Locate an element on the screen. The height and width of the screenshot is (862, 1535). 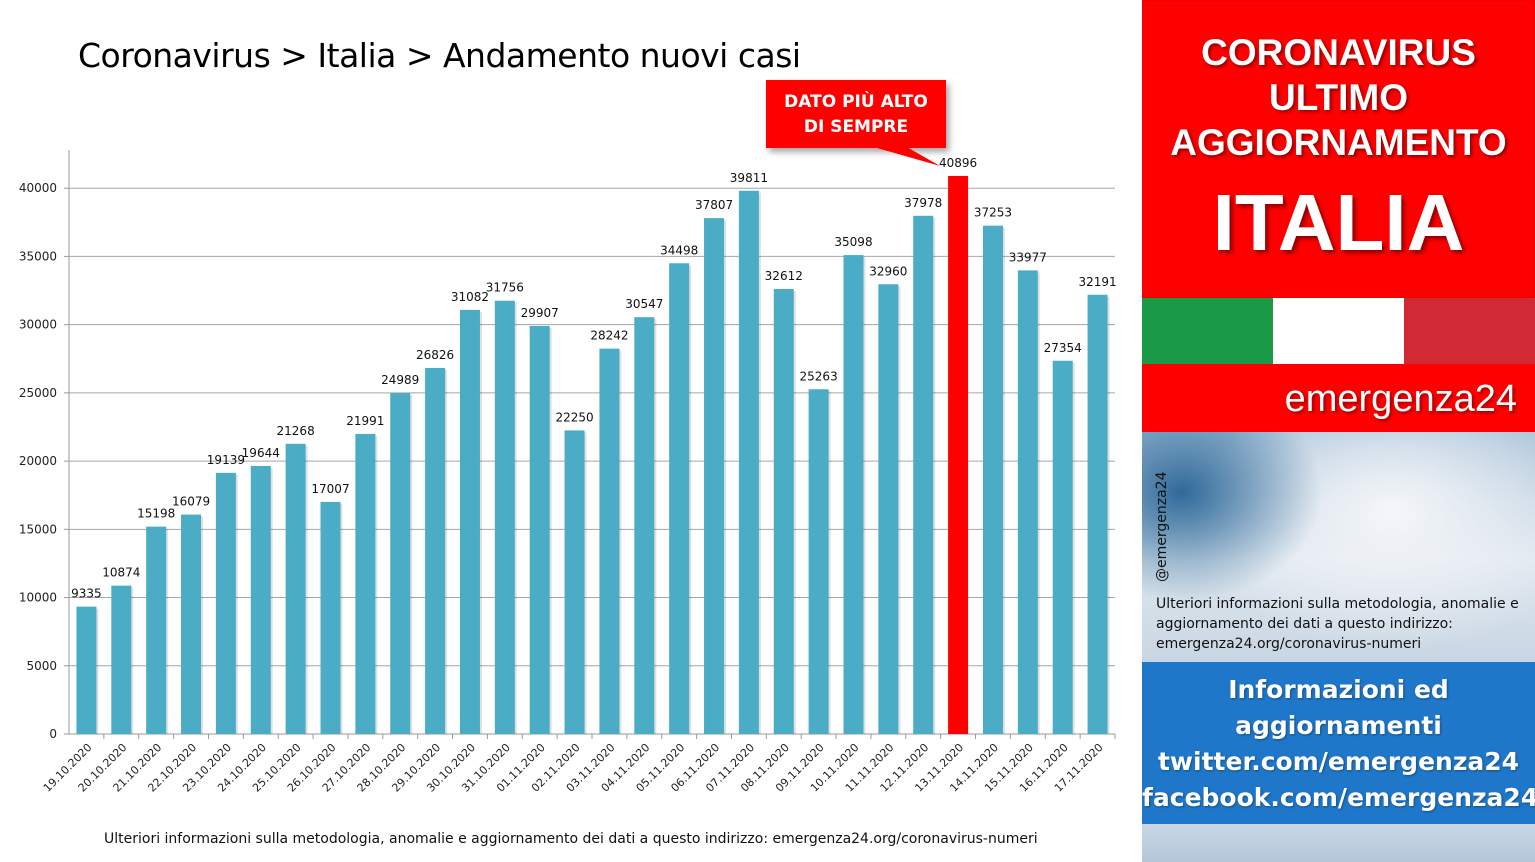
y-tick-label: 30000 is located at coordinates (38, 325).